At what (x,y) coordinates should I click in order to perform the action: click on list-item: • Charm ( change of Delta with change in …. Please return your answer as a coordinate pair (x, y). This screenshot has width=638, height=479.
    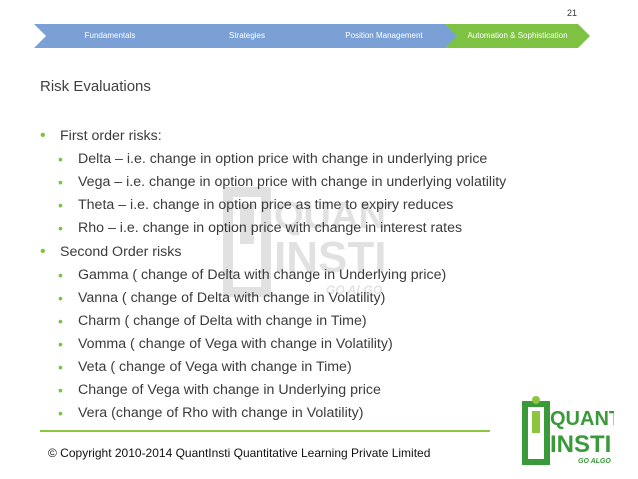
    Looking at the image, I should click on (320, 321).